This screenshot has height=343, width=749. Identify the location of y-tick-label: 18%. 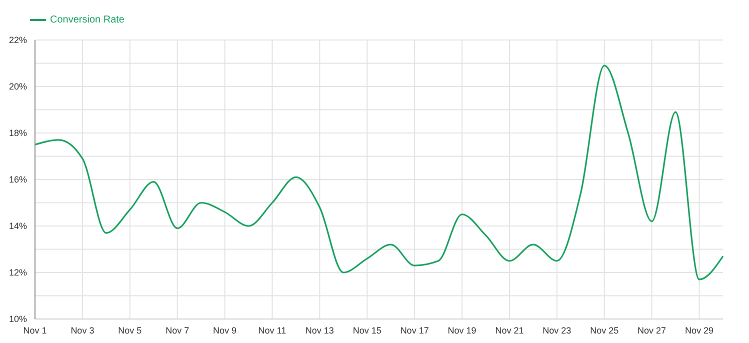
(17, 133).